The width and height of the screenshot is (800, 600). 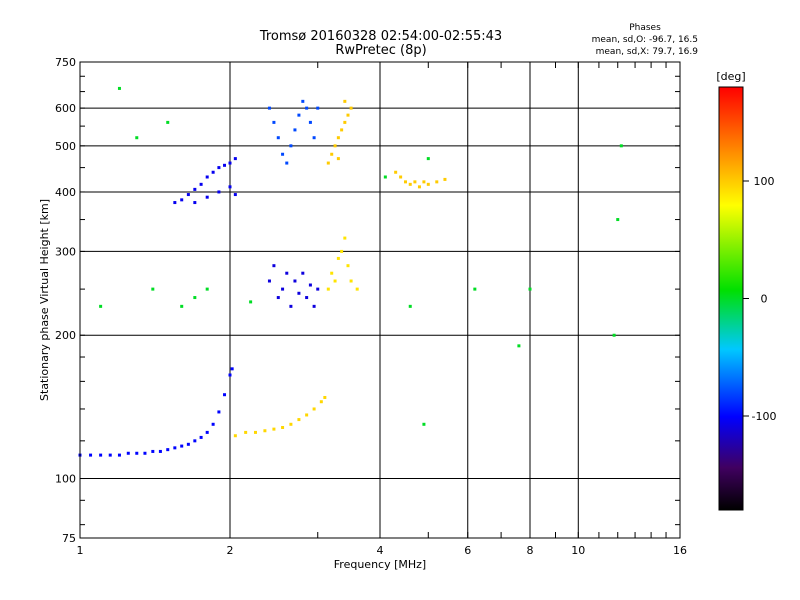 I want to click on y-tick-label: 500, so click(x=65, y=146).